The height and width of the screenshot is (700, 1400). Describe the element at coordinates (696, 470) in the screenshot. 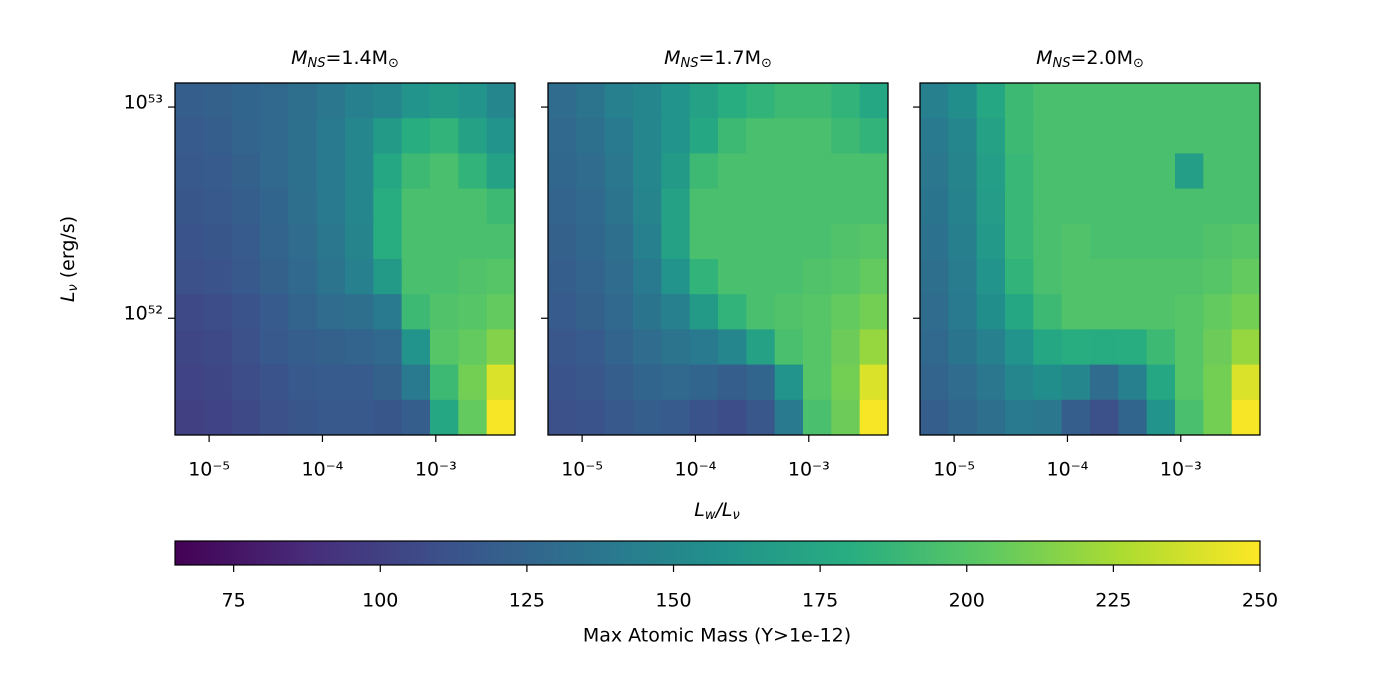

I see `x-tick-label: 10⁻⁴` at that location.